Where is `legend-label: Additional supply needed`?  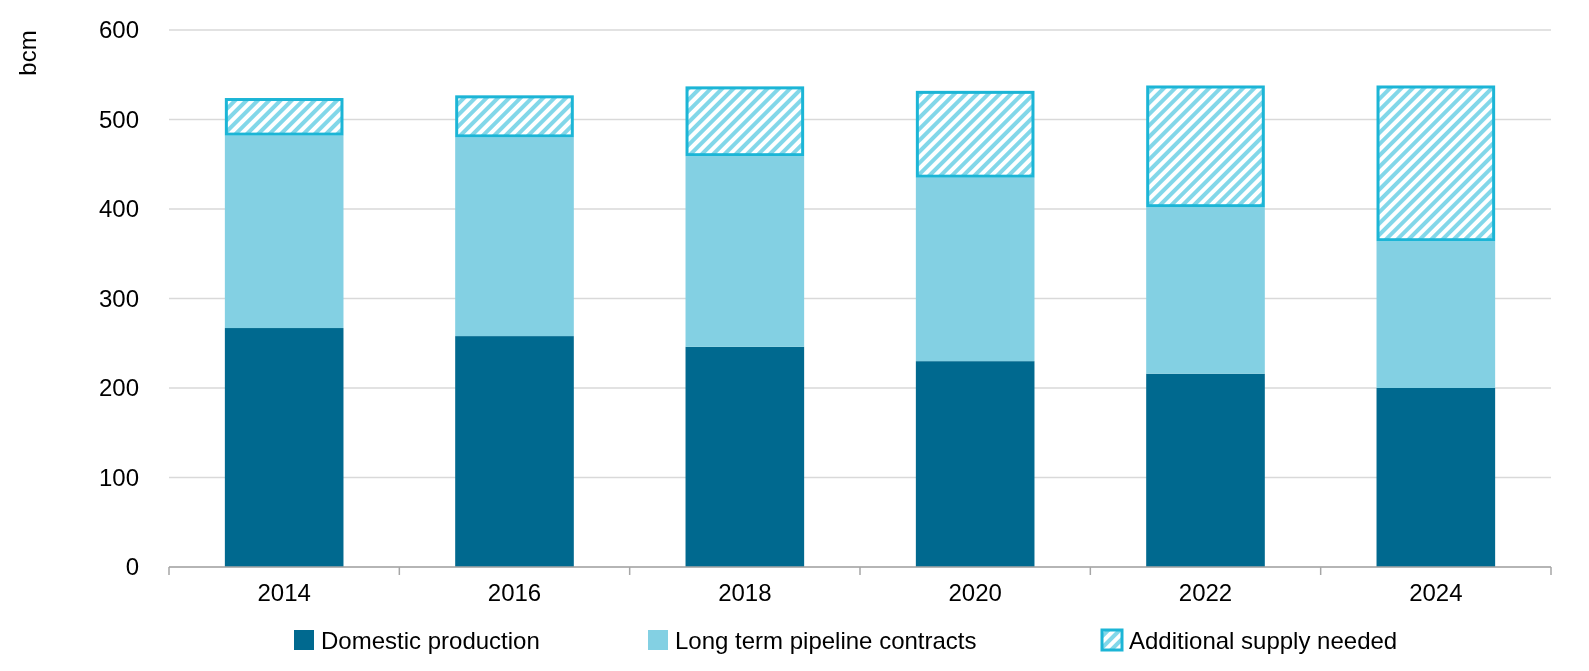
legend-label: Additional supply needed is located at coordinates (1263, 641).